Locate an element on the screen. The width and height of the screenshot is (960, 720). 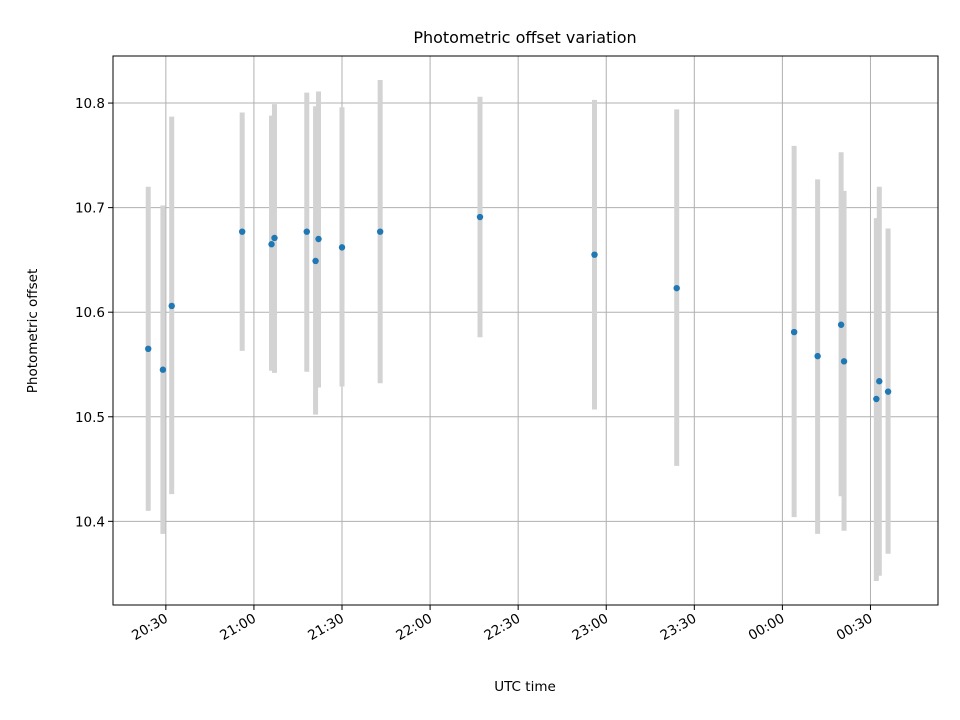
y-tick-label: 10.4 is located at coordinates (90, 522).